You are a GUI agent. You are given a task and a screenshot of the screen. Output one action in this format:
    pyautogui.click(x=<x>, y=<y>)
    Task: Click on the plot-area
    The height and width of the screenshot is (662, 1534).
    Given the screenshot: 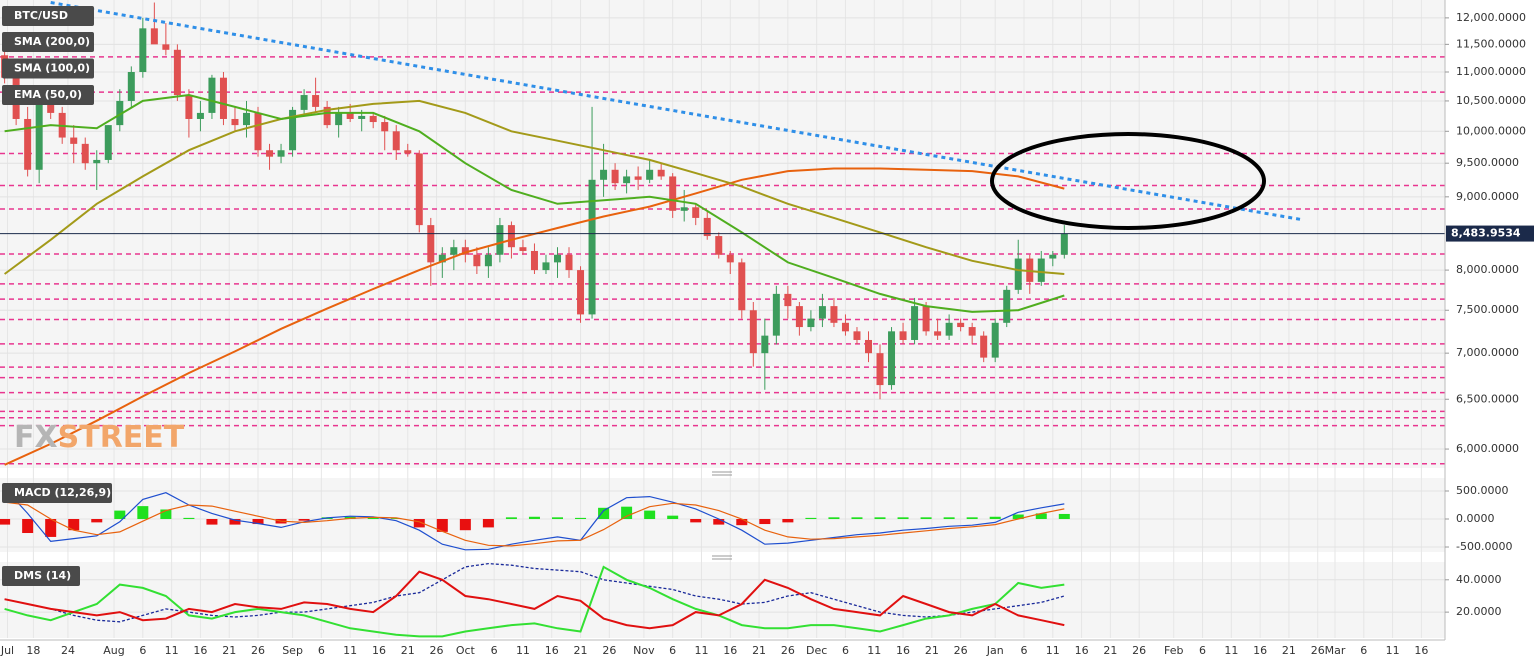 What is the action you would take?
    pyautogui.click(x=535, y=519)
    